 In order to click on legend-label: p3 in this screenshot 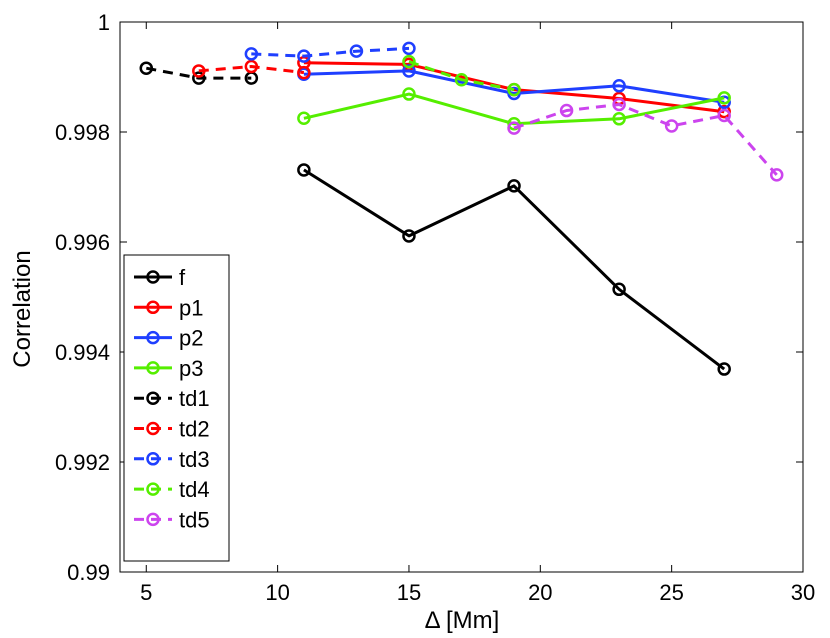, I will do `click(191, 368)`.